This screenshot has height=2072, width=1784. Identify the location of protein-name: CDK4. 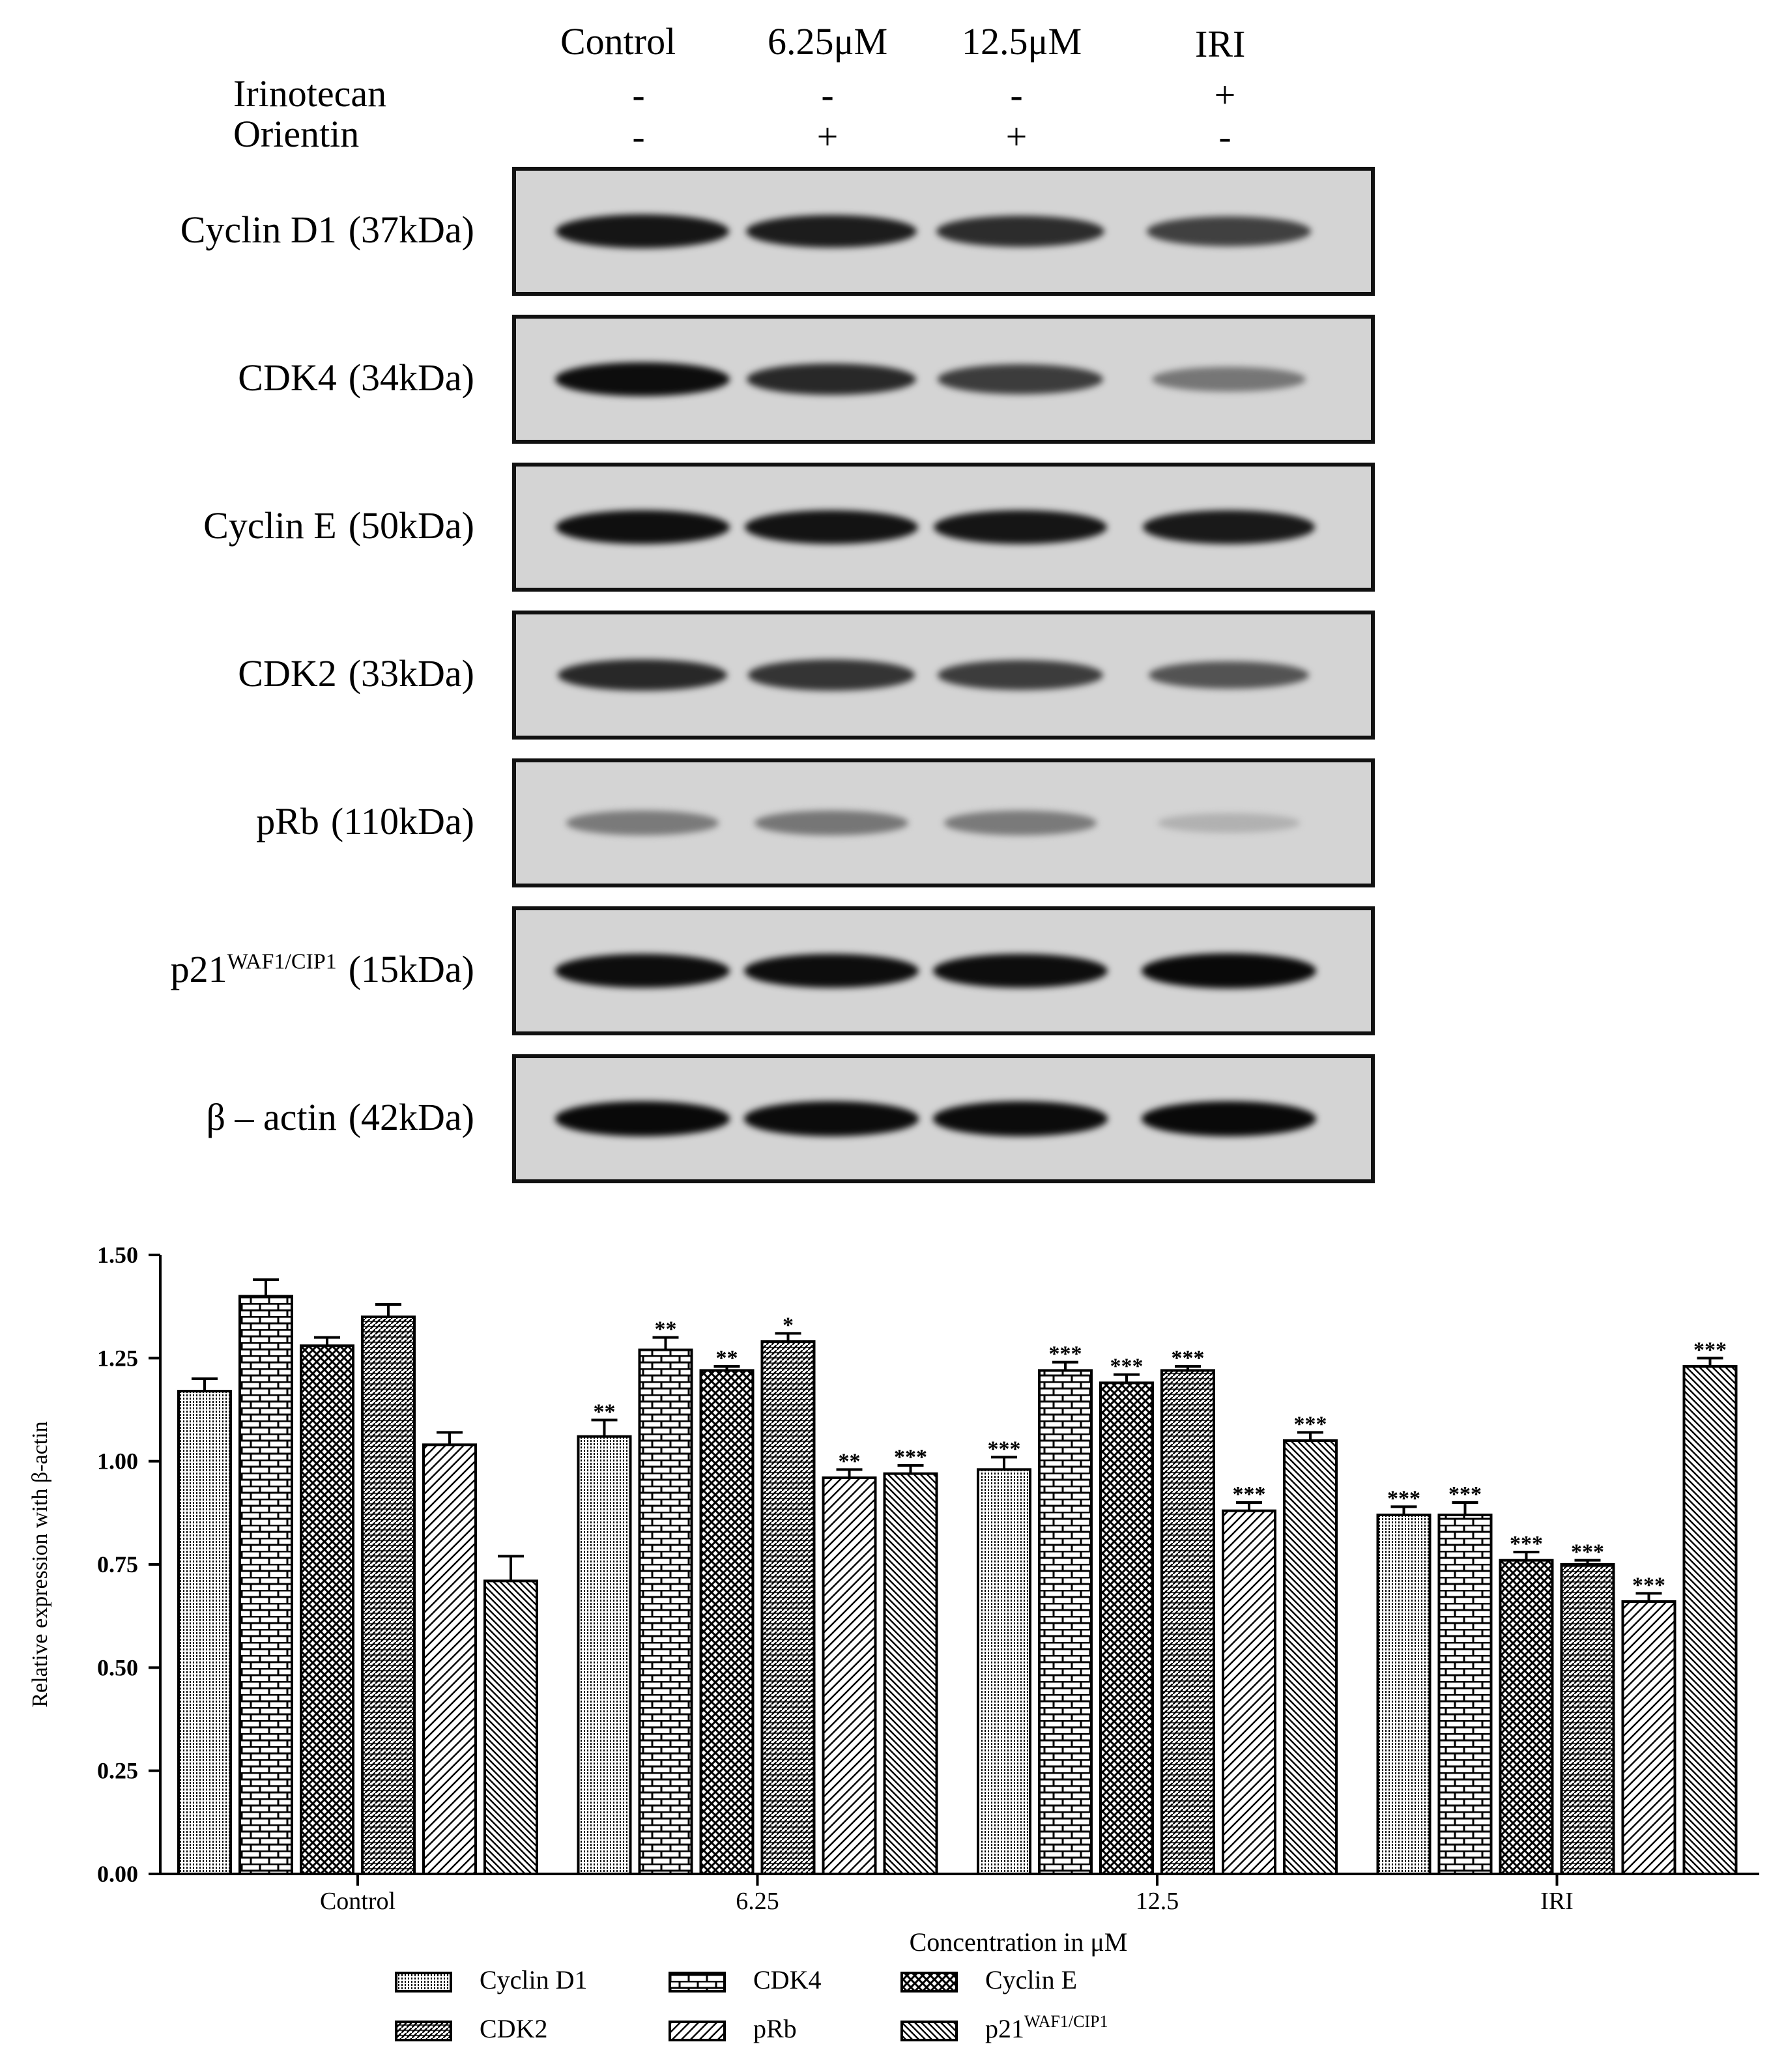
(287, 377).